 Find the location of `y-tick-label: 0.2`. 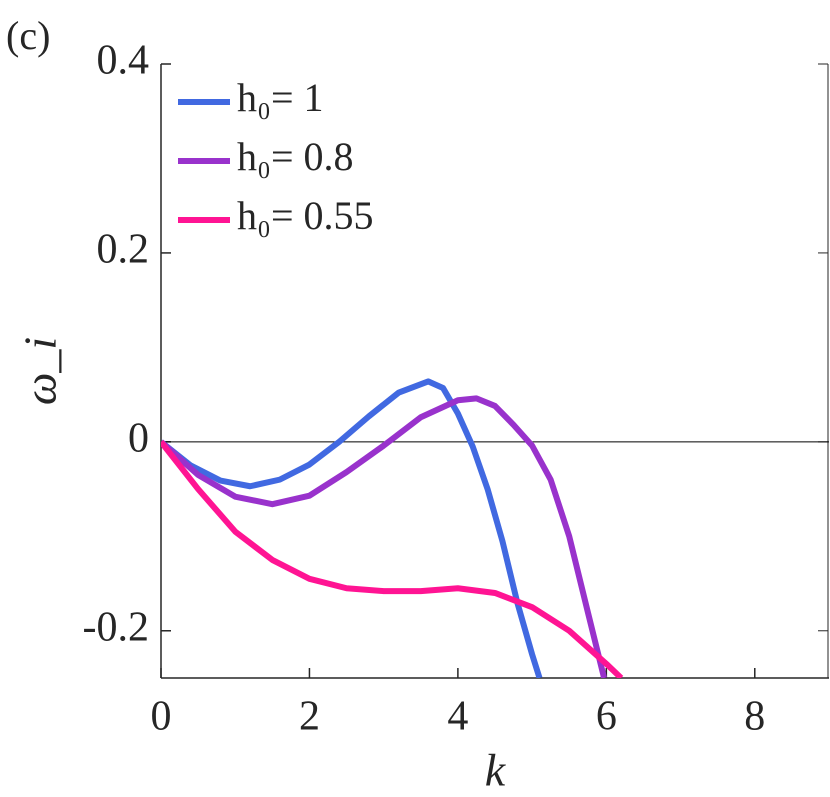

y-tick-label: 0.2 is located at coordinates (123, 250).